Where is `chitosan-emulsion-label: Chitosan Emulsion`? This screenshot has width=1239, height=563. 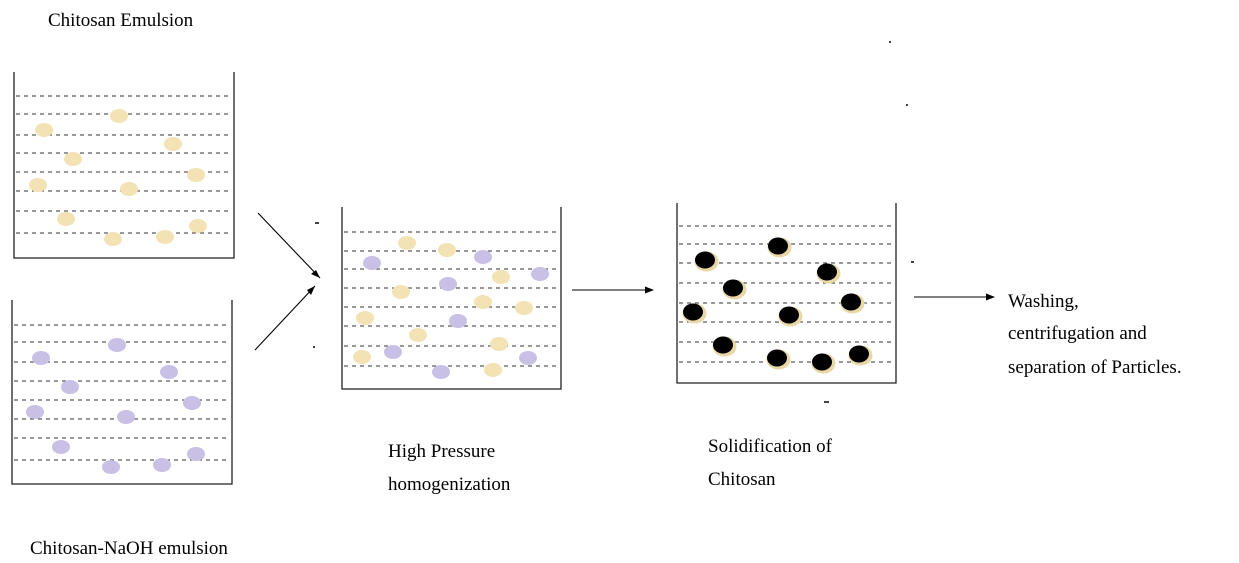
chitosan-emulsion-label: Chitosan Emulsion is located at coordinates (121, 20).